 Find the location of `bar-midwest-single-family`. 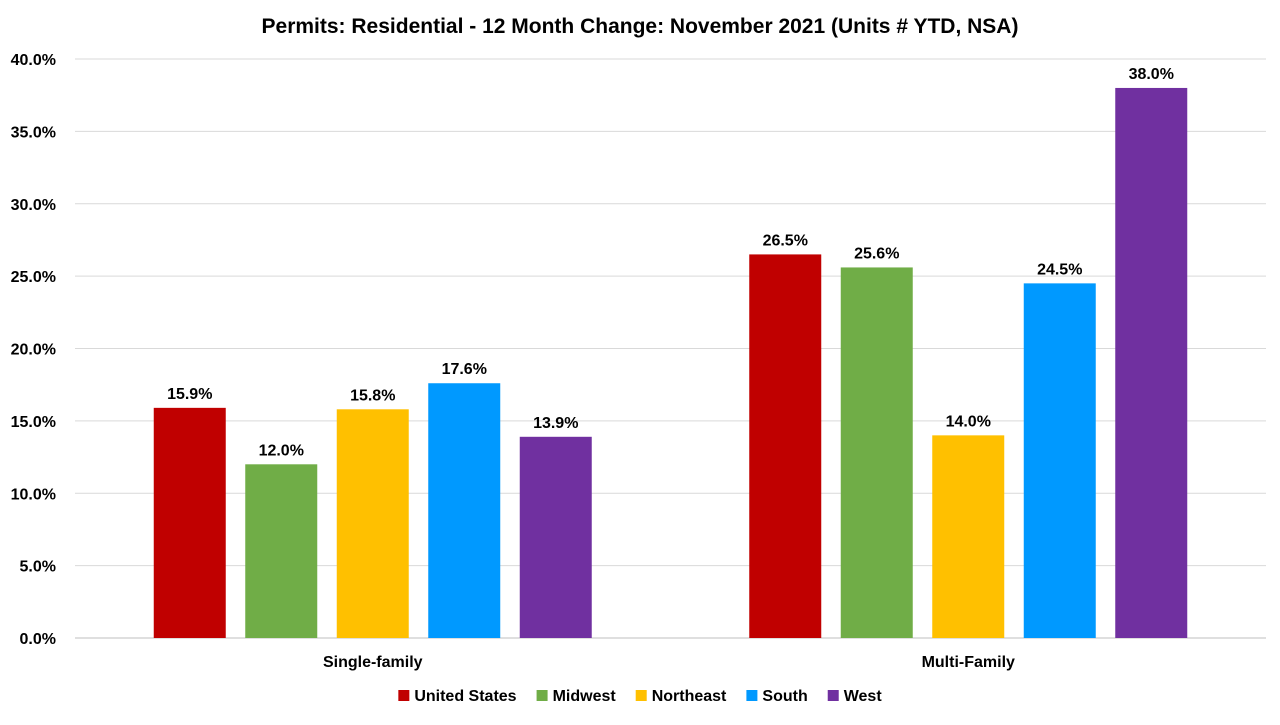

bar-midwest-single-family is located at coordinates (281, 551).